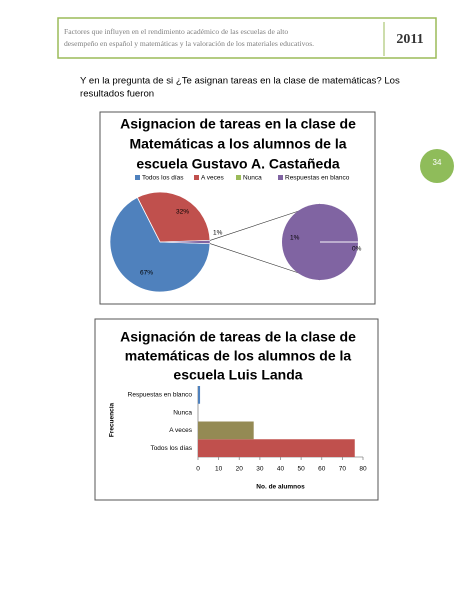  Describe the element at coordinates (357, 249) in the screenshot. I see `data-label: 0%` at that location.